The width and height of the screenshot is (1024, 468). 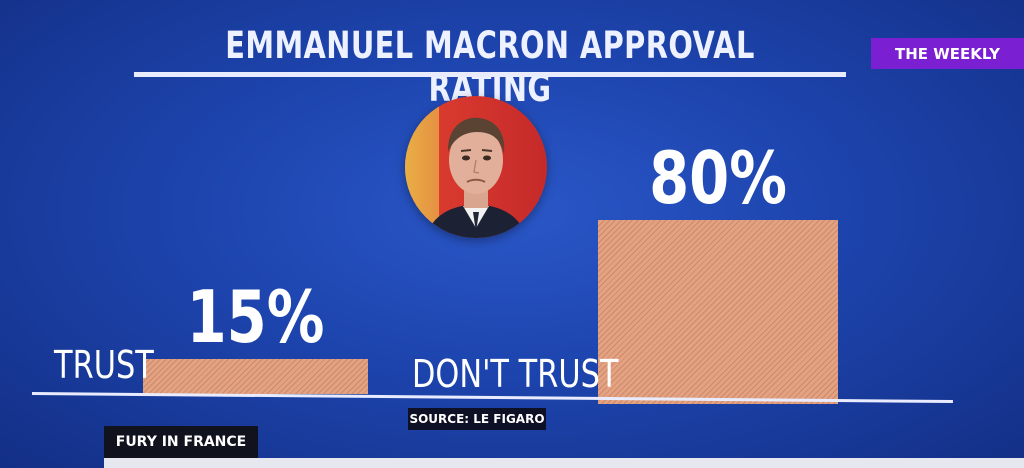 I want to click on value-label-trust: 15%, so click(x=255, y=317).